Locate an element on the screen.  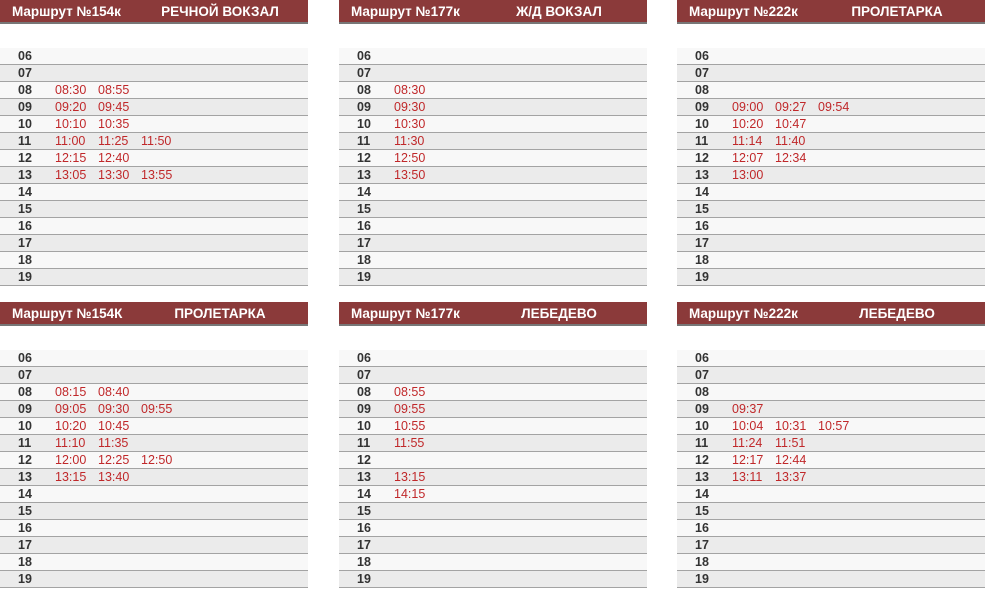
departure-time: 11:25 is located at coordinates (113, 141).